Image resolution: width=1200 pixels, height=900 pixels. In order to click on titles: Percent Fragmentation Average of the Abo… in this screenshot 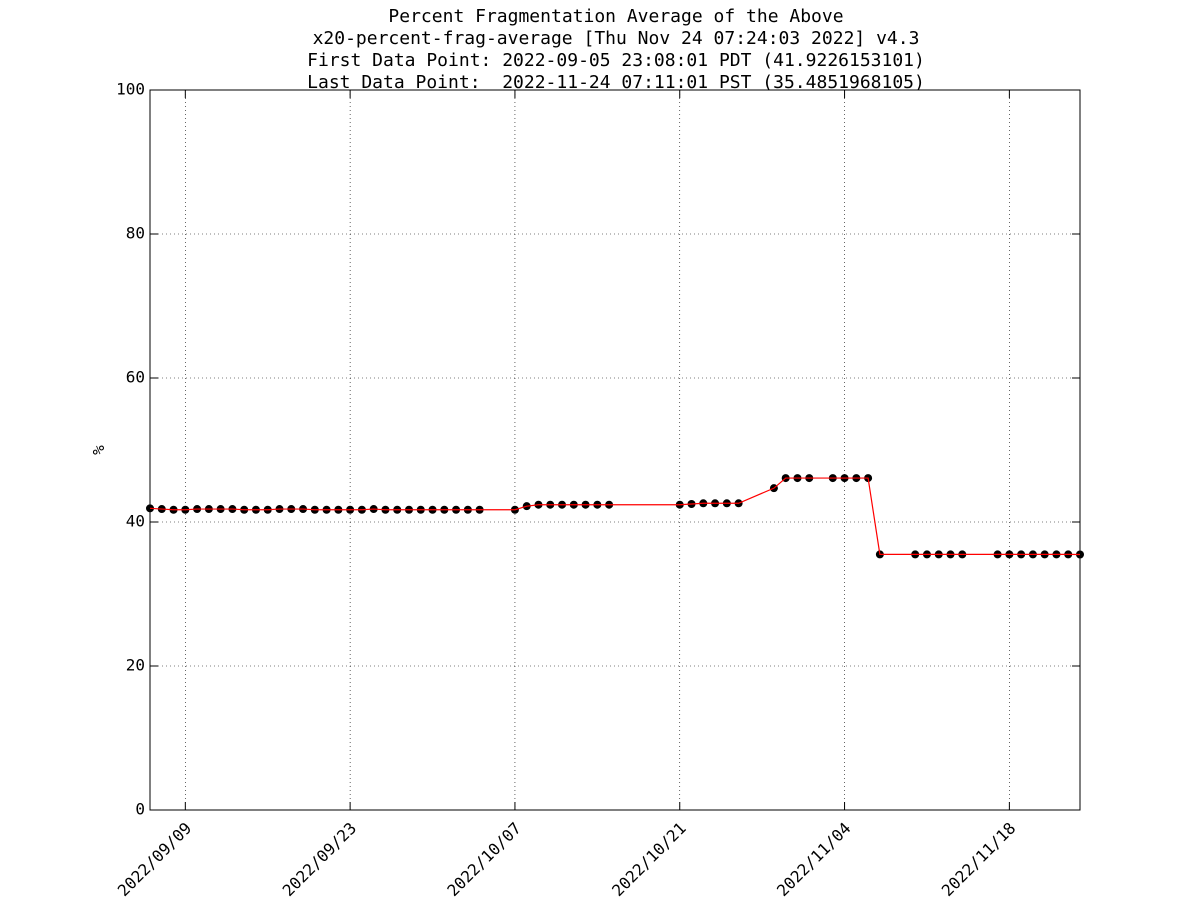, I will do `click(616, 49)`.